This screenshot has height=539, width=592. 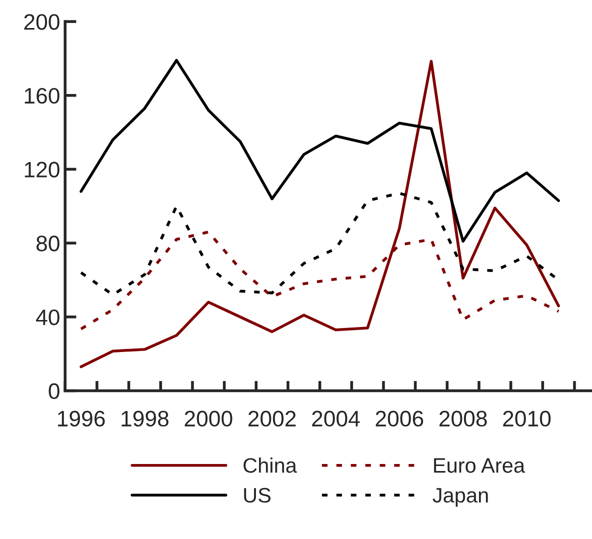 What do you see at coordinates (270, 465) in the screenshot?
I see `legend-label: China` at bounding box center [270, 465].